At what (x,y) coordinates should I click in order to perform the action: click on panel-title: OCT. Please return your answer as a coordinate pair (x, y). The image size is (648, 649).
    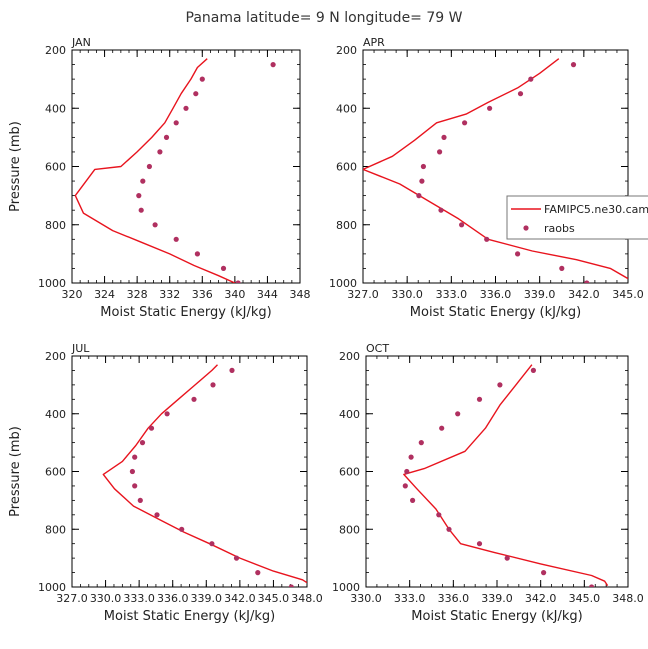
    Looking at the image, I should click on (377, 348).